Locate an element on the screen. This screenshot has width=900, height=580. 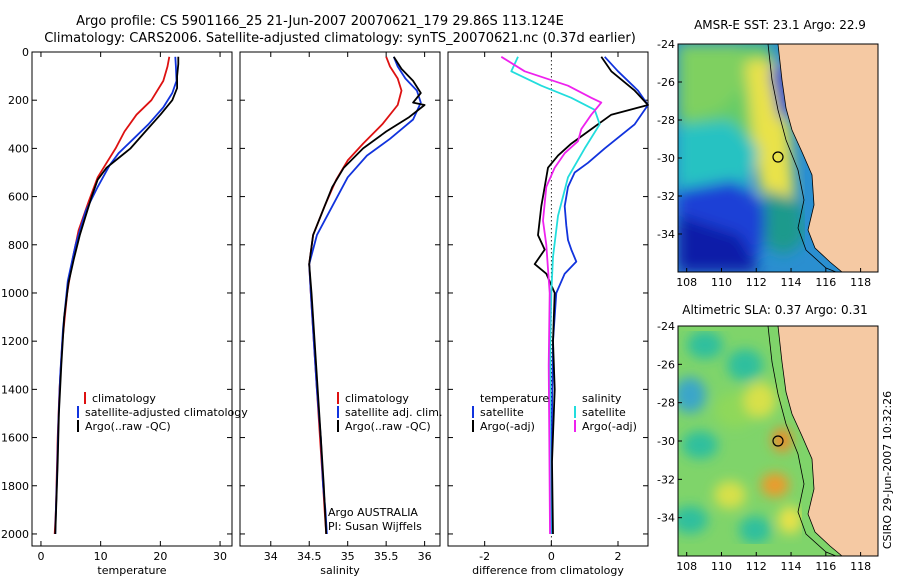
y-tick-label: 1200 is located at coordinates (15, 341).